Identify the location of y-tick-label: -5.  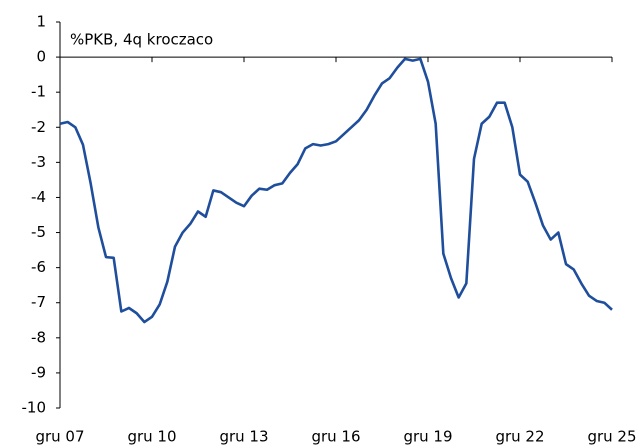
(38, 232).